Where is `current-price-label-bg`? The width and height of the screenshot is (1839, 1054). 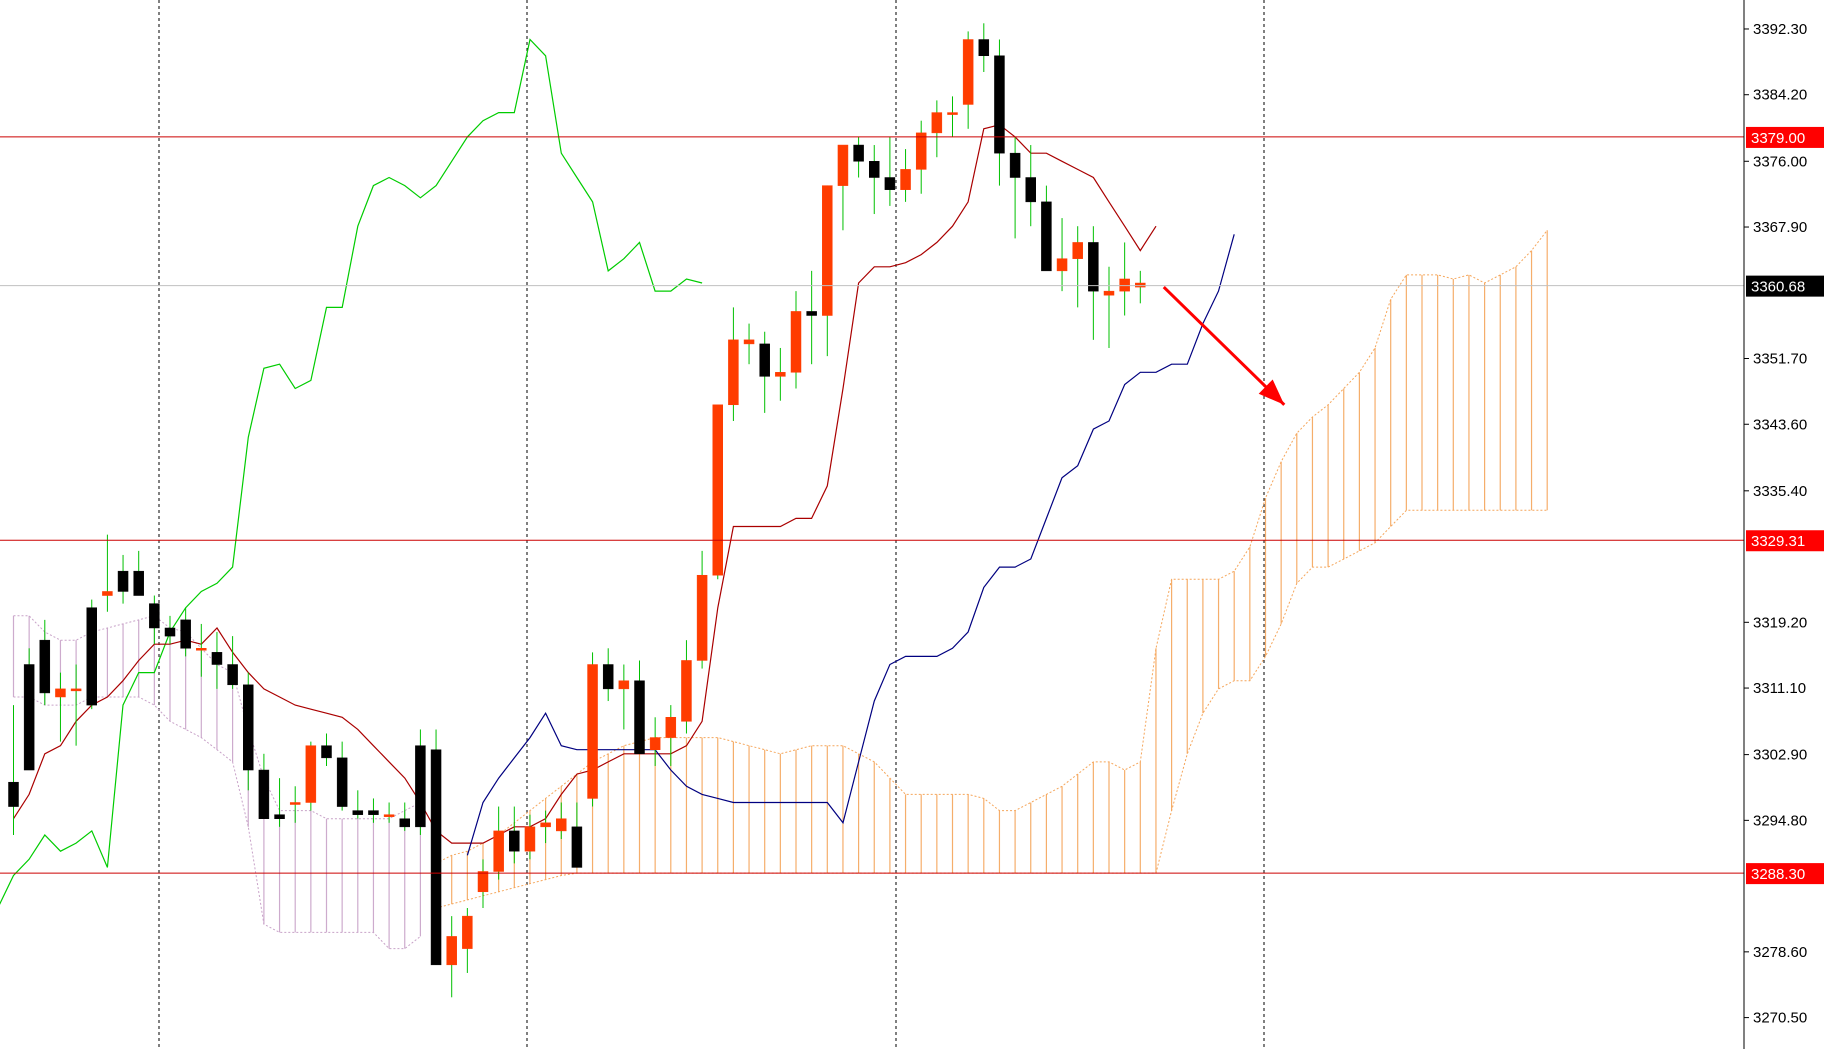
current-price-label-bg is located at coordinates (1785, 286).